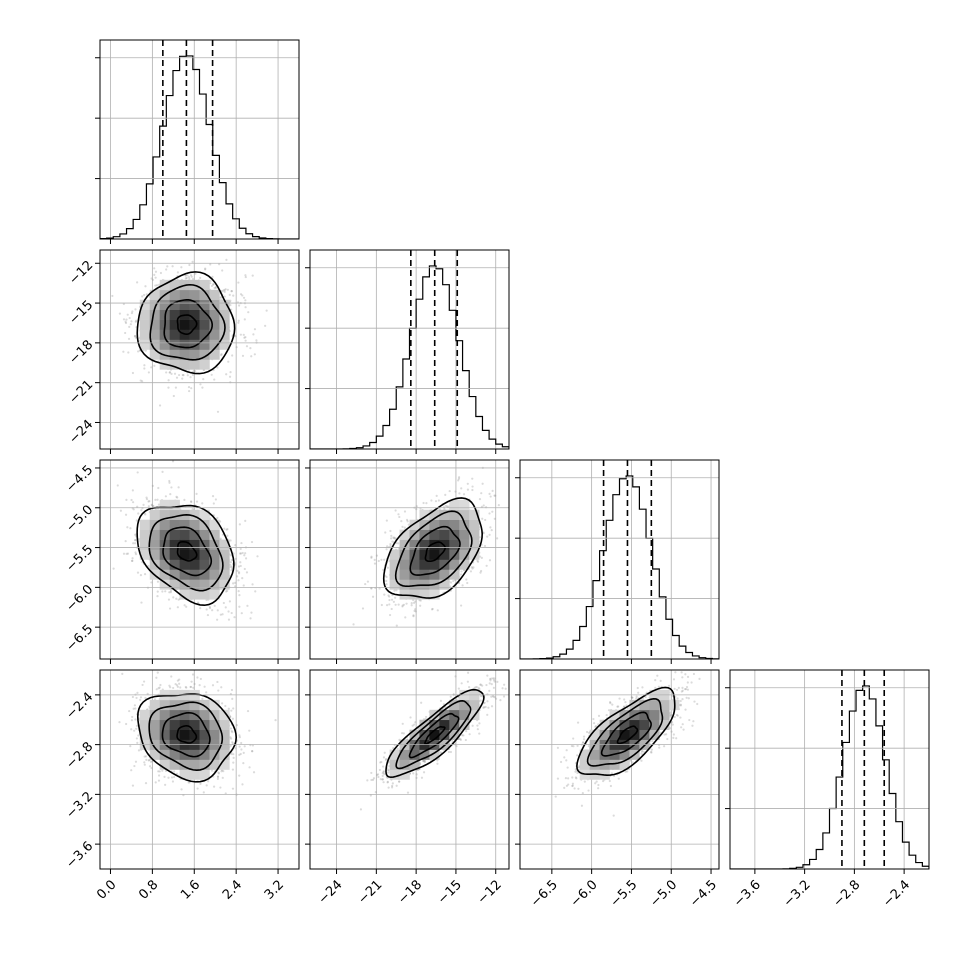  Describe the element at coordinates (81, 392) in the screenshot. I see `y-tick-label-1: −21` at that location.